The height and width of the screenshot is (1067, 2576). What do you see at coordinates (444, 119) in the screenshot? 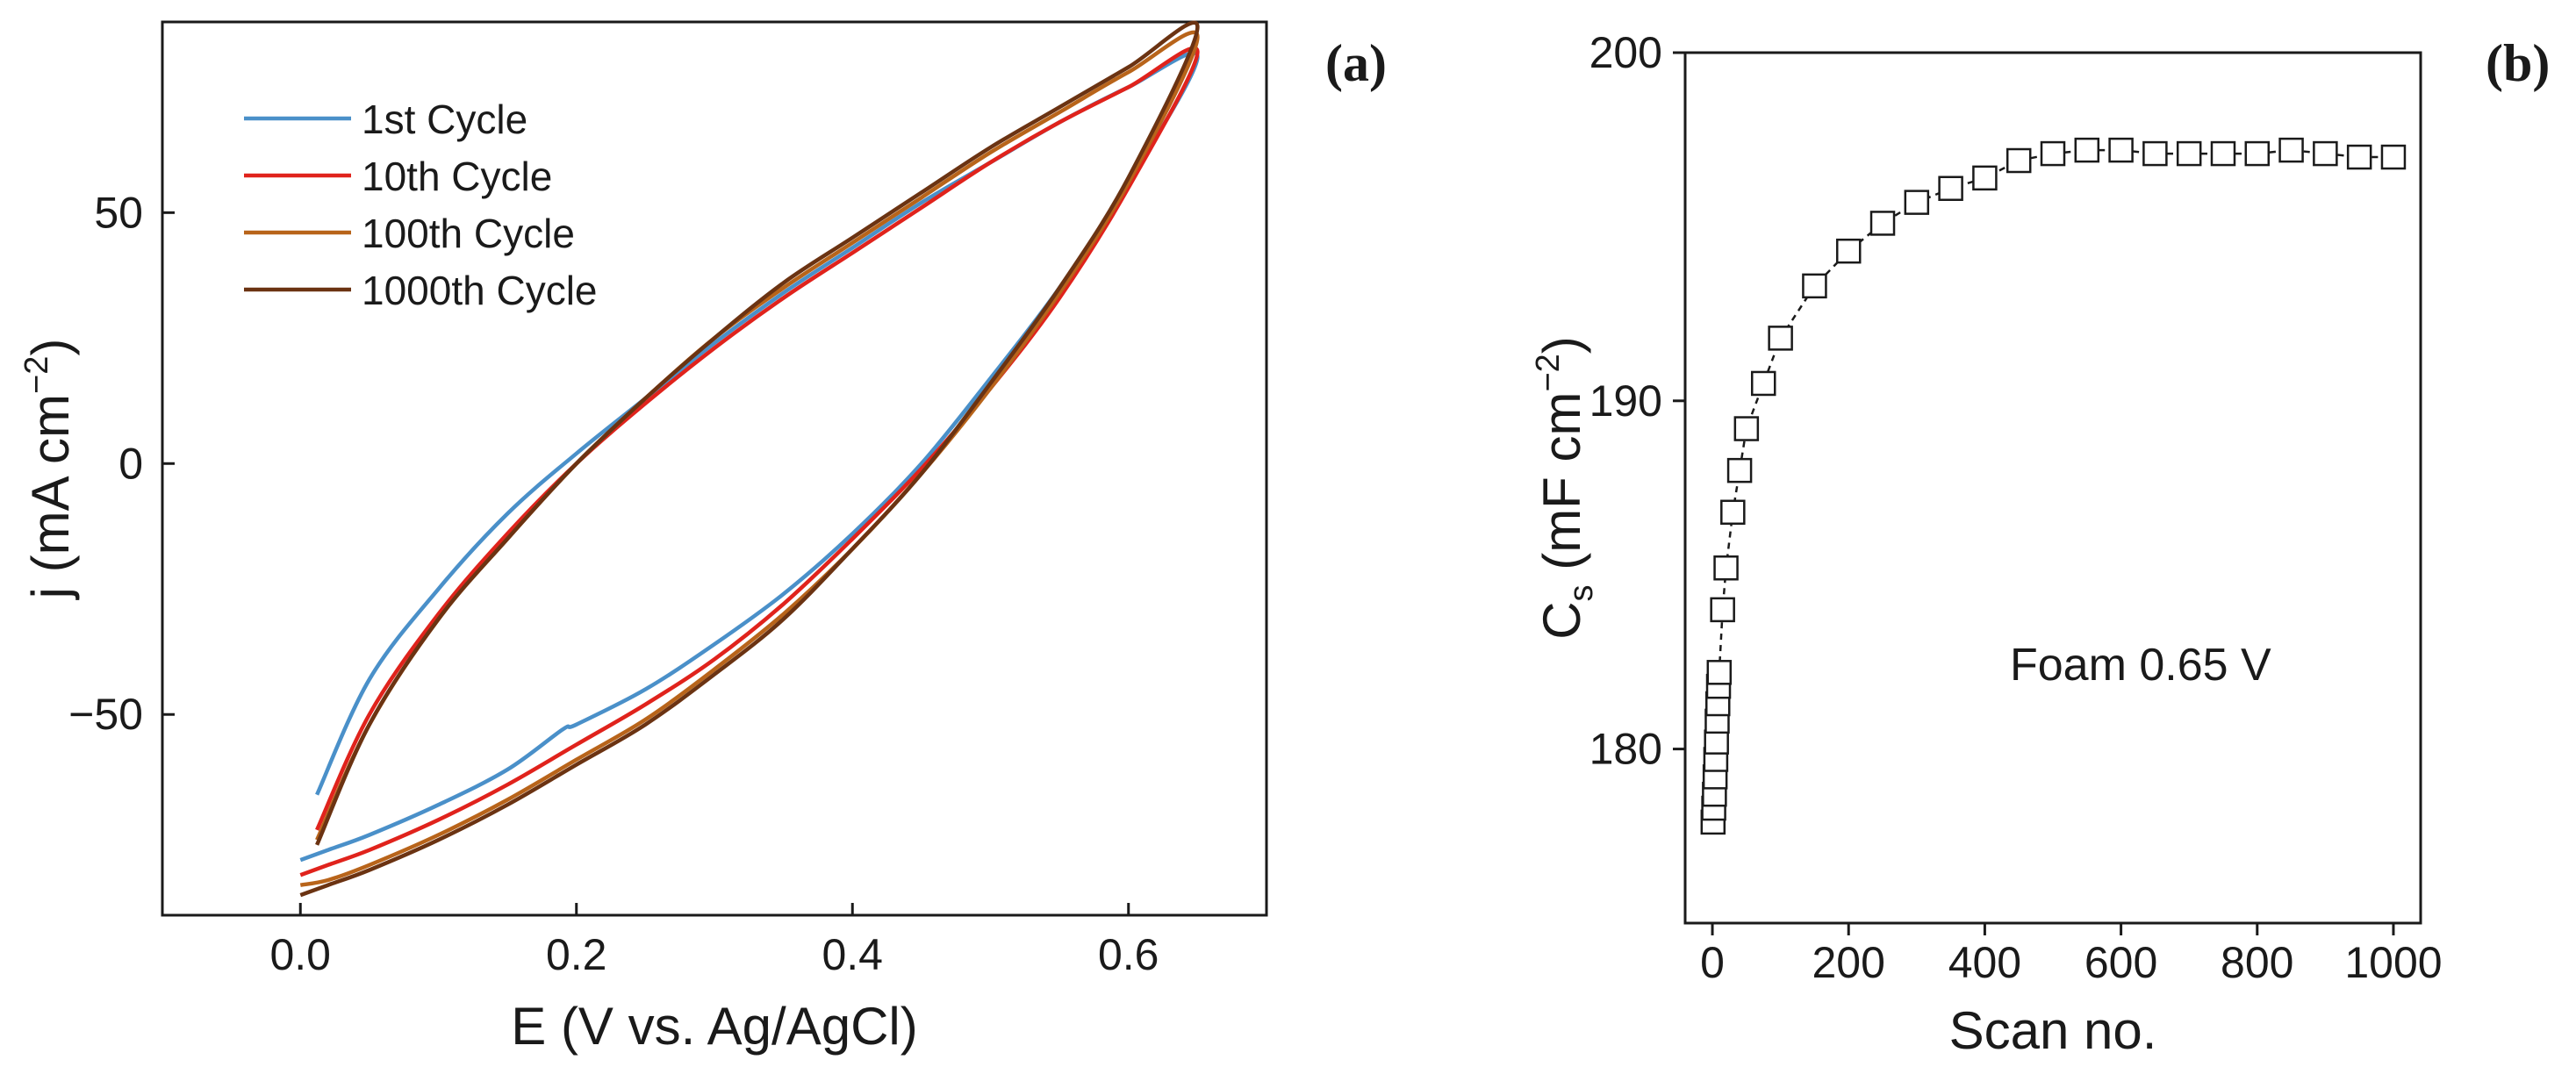
I see `panel-a-legend-label: 1st Cycle` at bounding box center [444, 119].